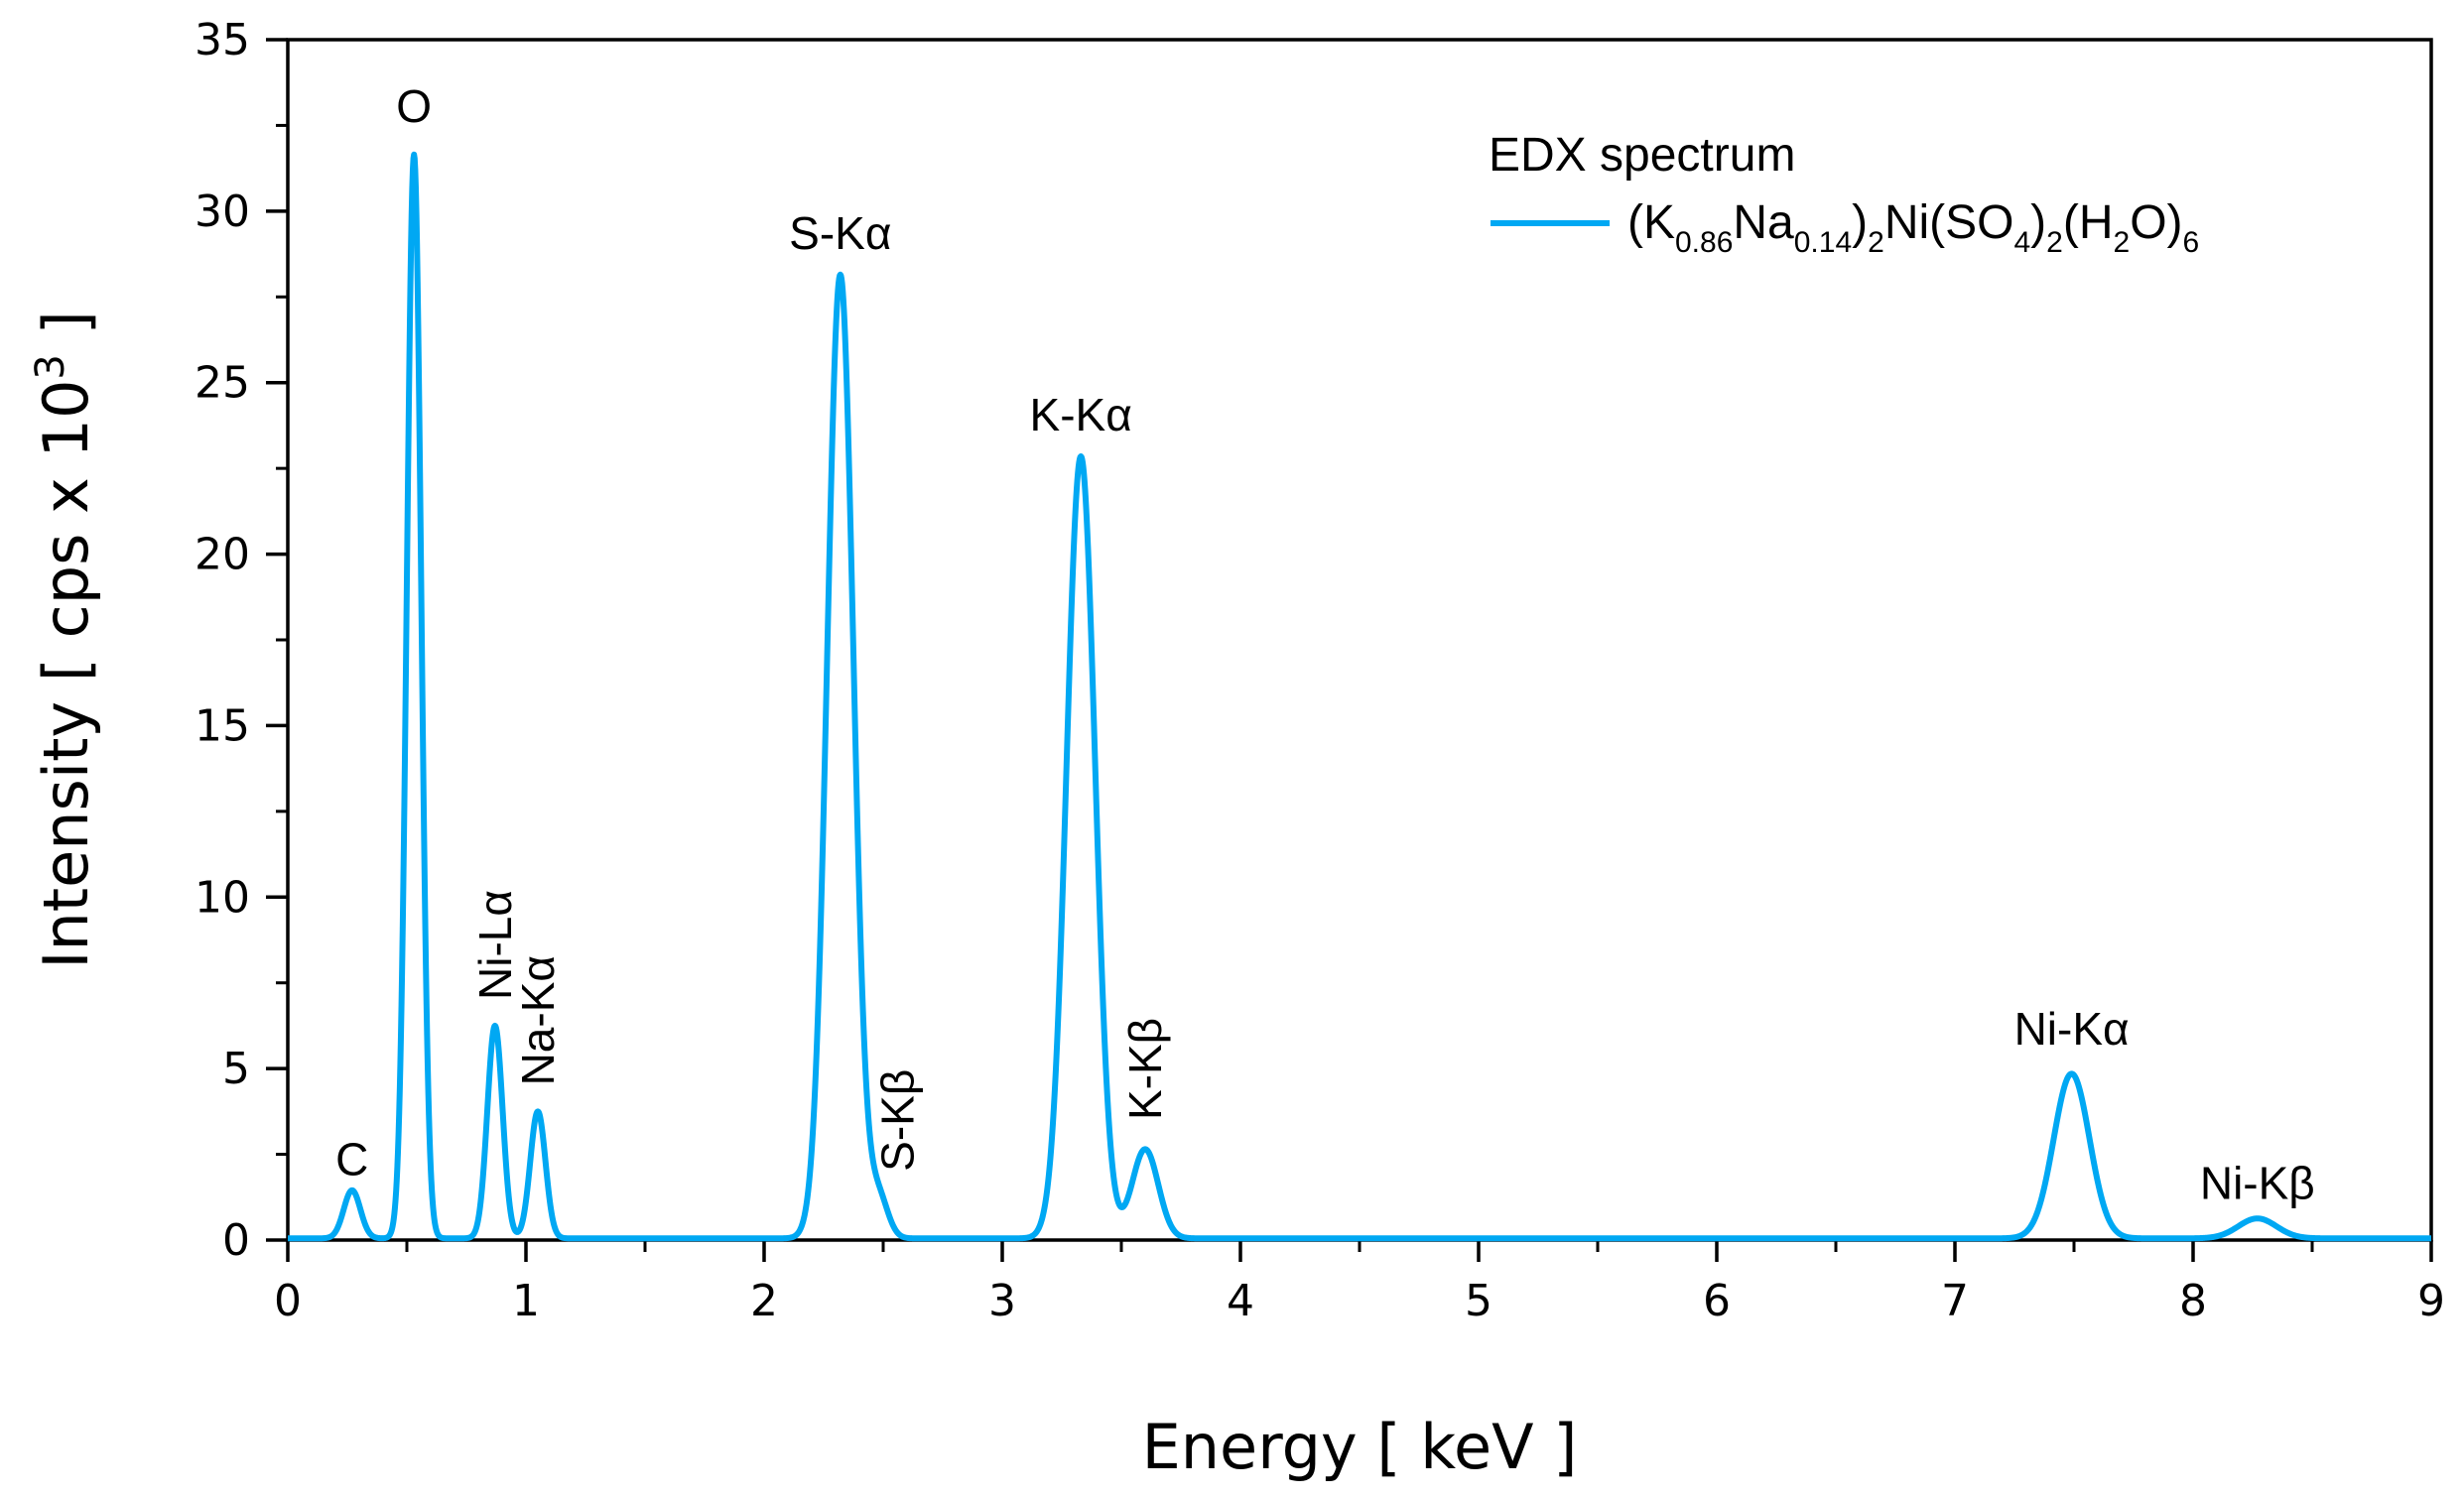 The height and width of the screenshot is (1498, 2464). I want to click on y-tick-label: 15, so click(222, 726).